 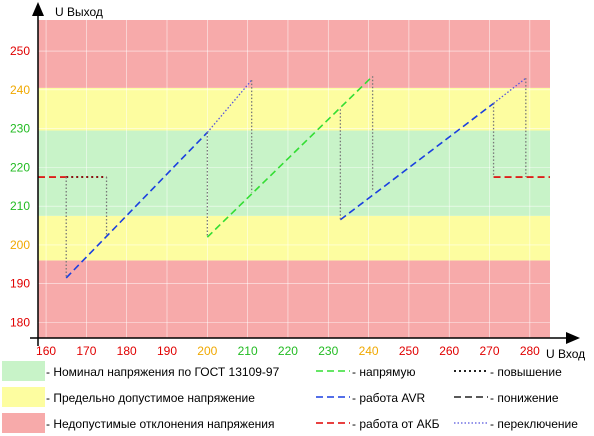 I want to click on legend-zone-label: - Недопустимые отклонения напряжения, so click(x=160, y=424).